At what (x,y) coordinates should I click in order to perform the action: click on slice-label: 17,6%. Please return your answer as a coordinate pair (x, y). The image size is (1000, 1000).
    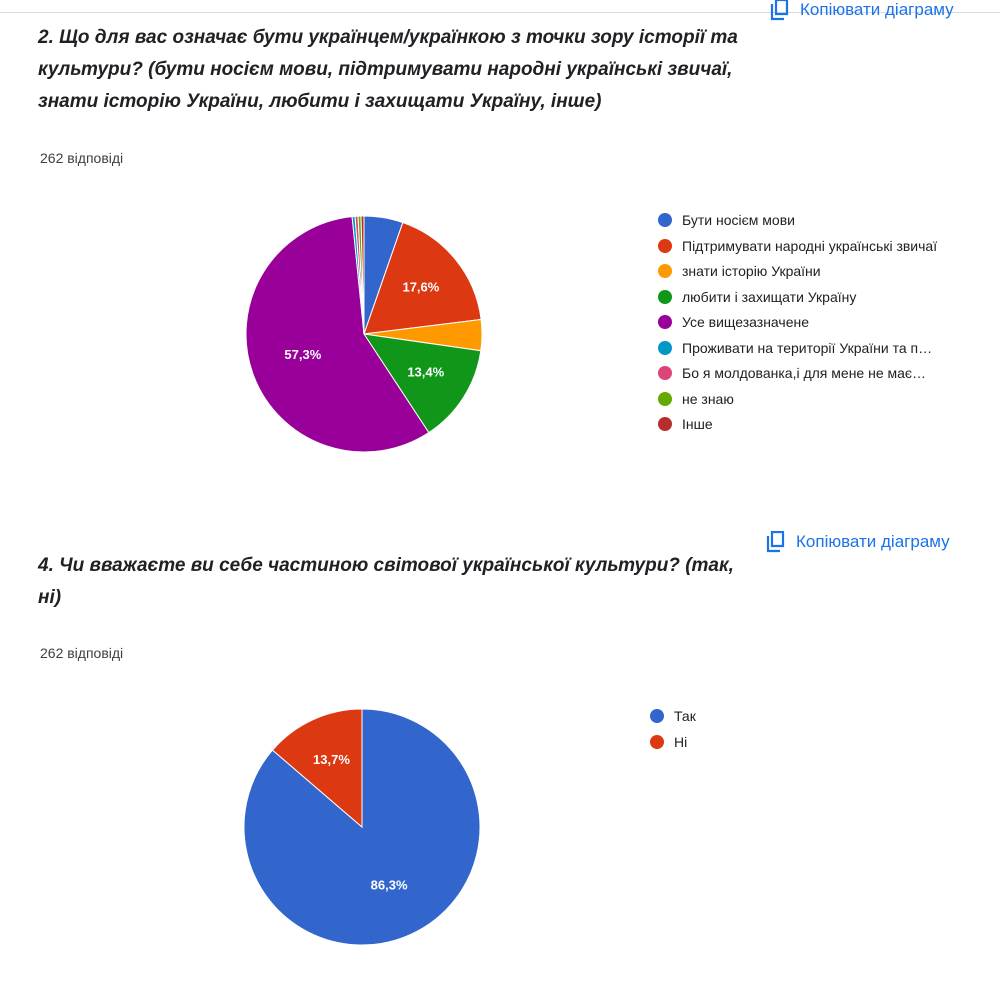
    Looking at the image, I should click on (420, 286).